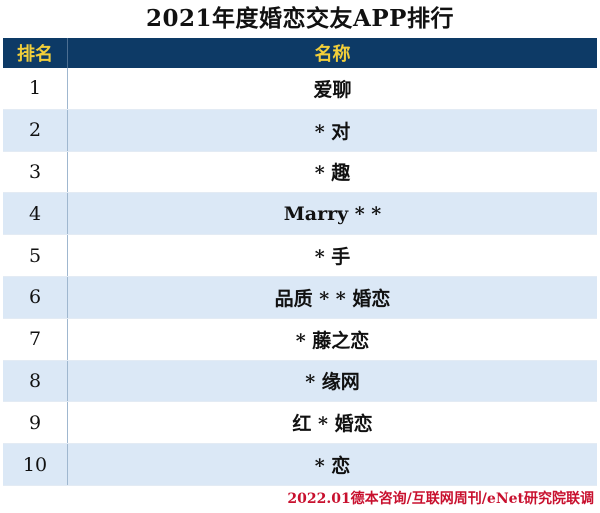 This screenshot has width=600, height=513. Describe the element at coordinates (332, 339) in the screenshot. I see `app-name-cell: * 藤之恋` at that location.